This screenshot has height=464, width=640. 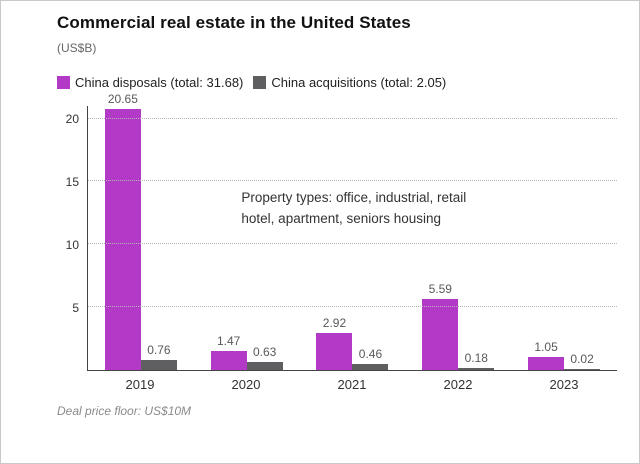 I want to click on disposals-swatch-icon, so click(x=63, y=82).